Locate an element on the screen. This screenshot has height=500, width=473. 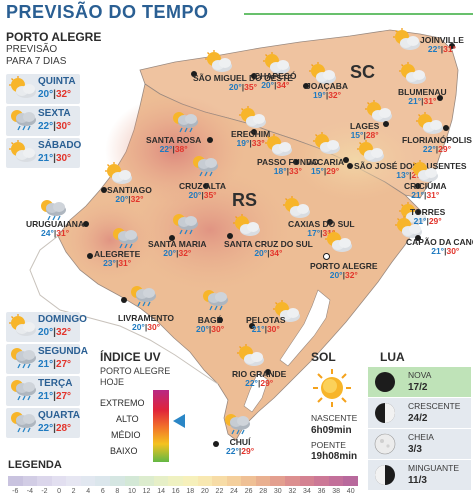
city-temperatures: 20°|35° is located at coordinates (243, 87).